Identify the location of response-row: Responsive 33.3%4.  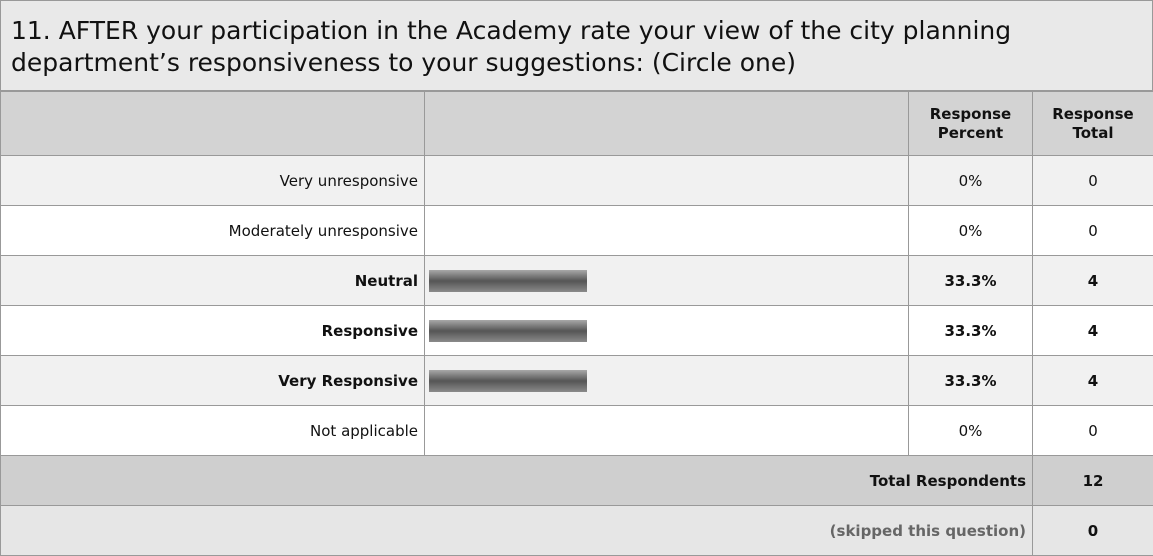
(577, 331).